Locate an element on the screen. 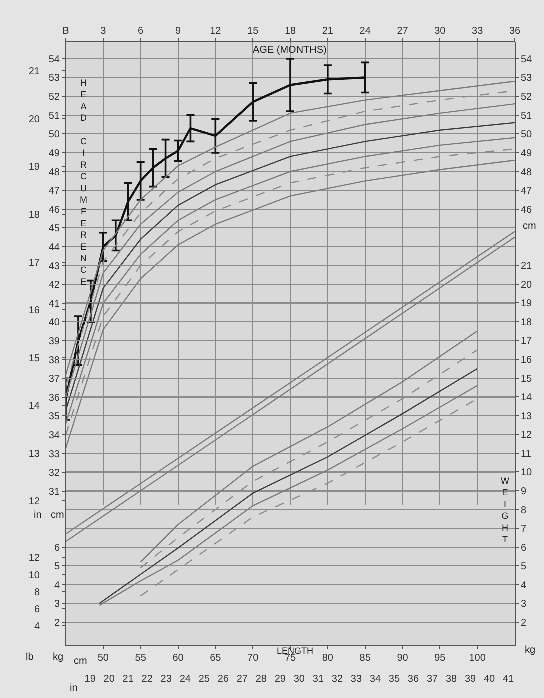  x2-tick-label: 21 is located at coordinates (128, 679).